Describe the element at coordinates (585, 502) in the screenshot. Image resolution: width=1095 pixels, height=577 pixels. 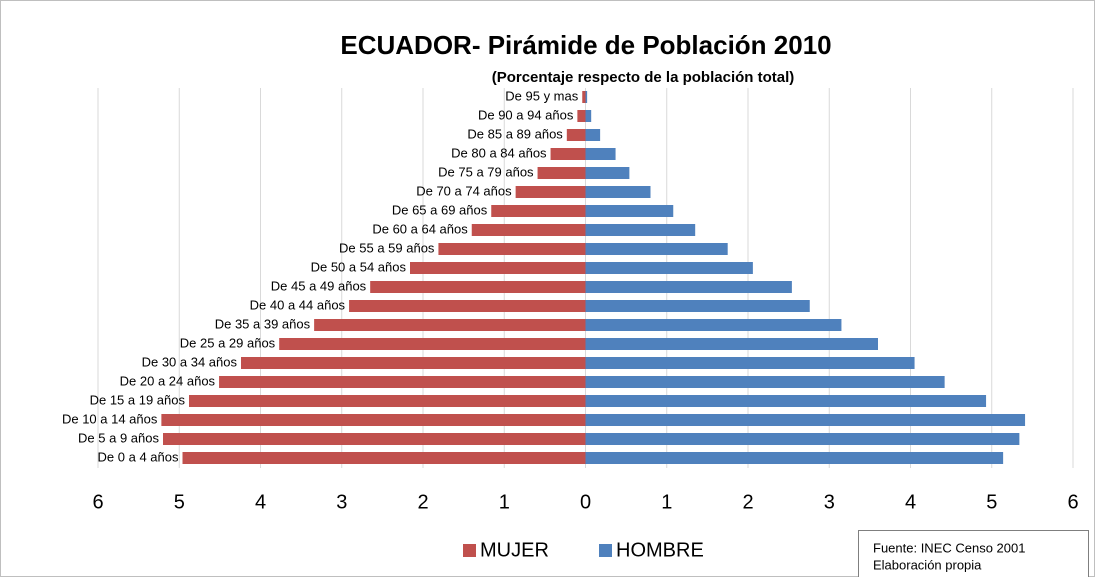
I see `x-tick-label: 0` at that location.